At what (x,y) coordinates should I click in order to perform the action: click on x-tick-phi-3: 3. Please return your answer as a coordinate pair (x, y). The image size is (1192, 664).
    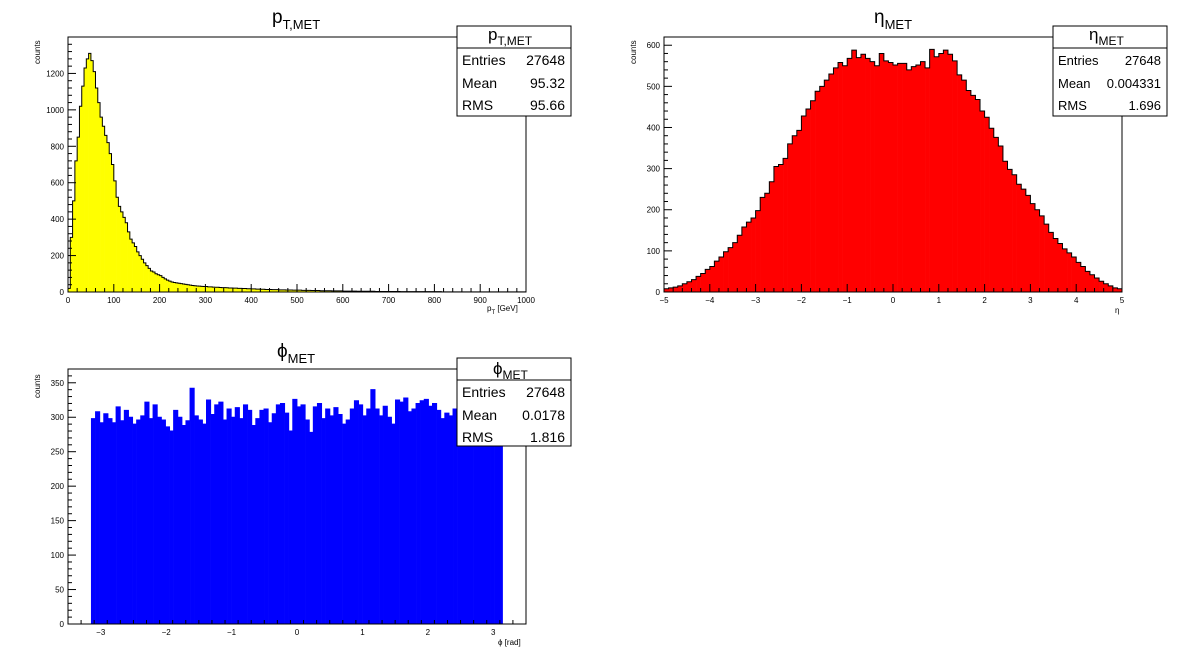
    Looking at the image, I should click on (493, 632).